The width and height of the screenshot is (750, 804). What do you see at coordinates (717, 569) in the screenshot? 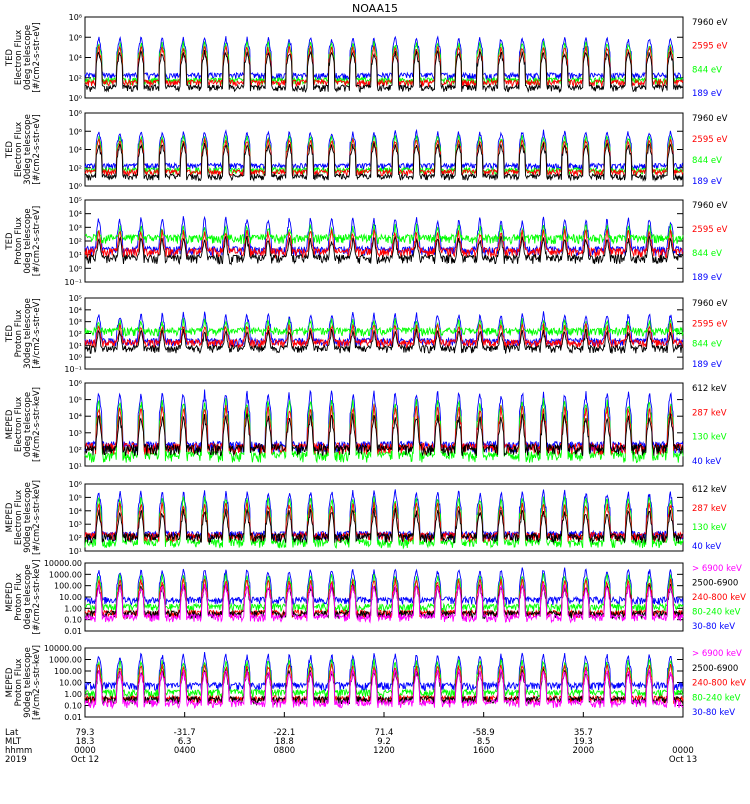
I see `legend-entry: > 6900 keV` at bounding box center [717, 569].